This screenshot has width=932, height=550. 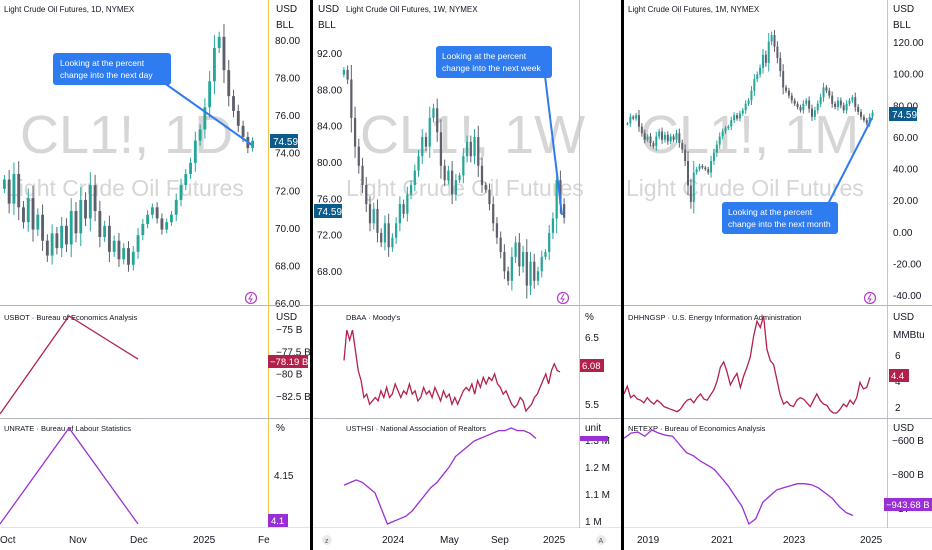 I want to click on x-tick-label: 2023, so click(x=794, y=540).